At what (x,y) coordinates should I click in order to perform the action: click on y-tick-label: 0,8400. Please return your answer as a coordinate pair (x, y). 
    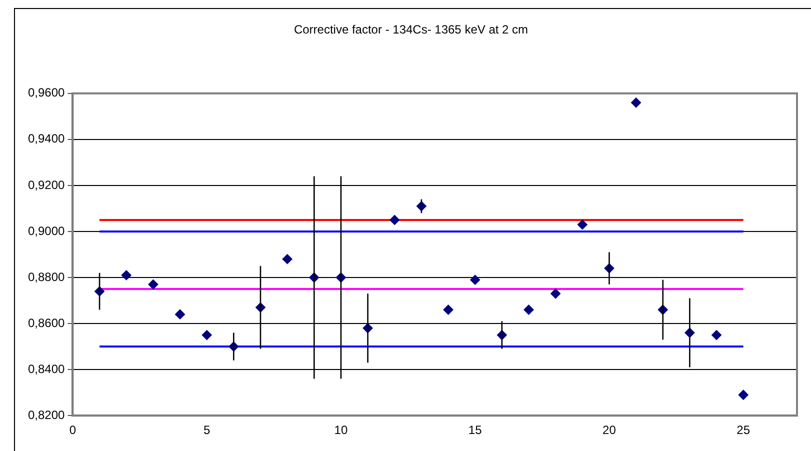
    Looking at the image, I should click on (47, 369).